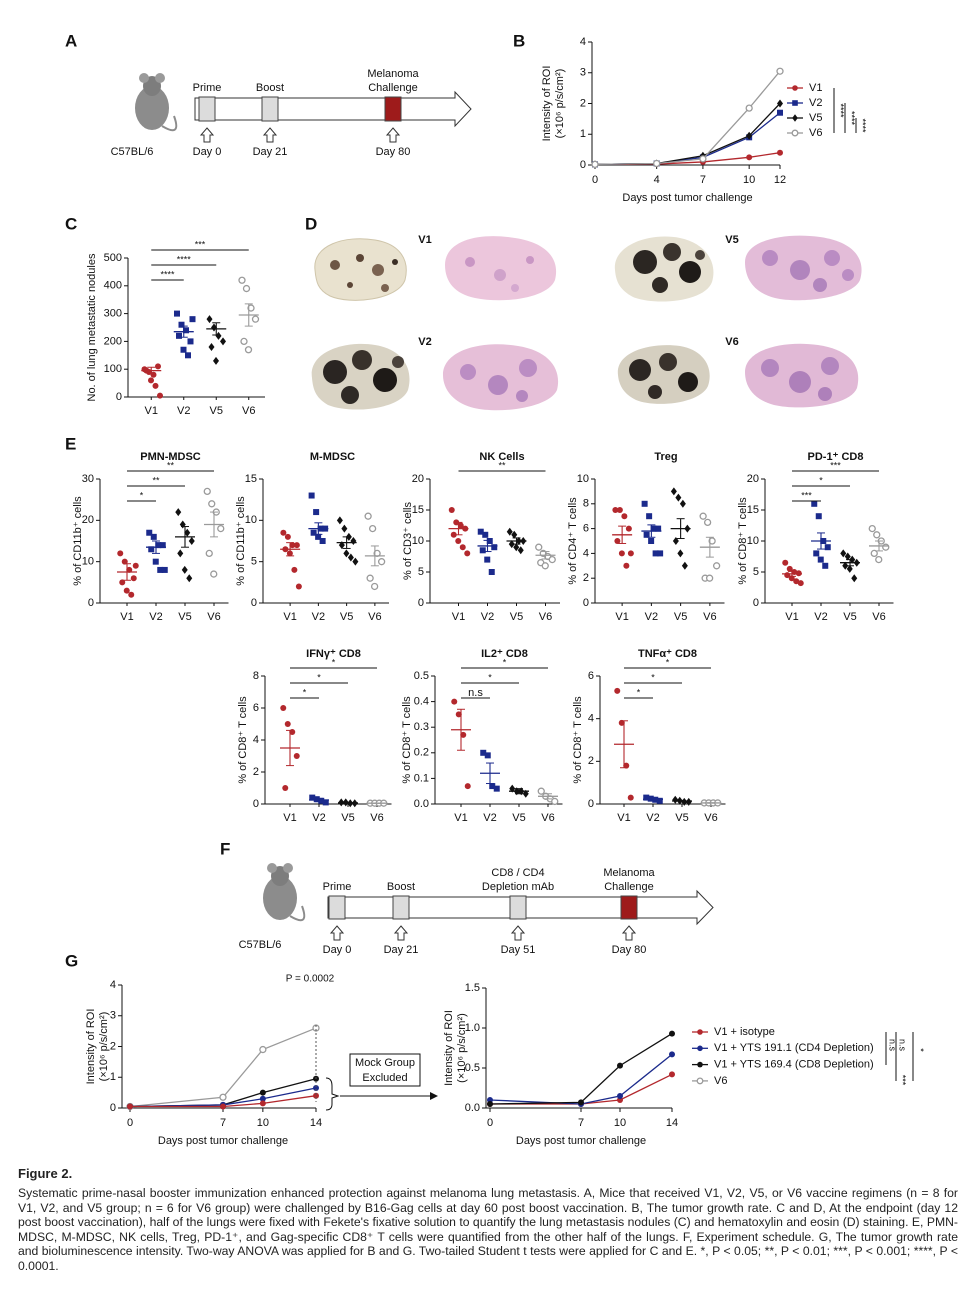 This screenshot has height=1302, width=976. Describe the element at coordinates (501, 457) in the screenshot. I see `chart-title: NK Cells` at that location.